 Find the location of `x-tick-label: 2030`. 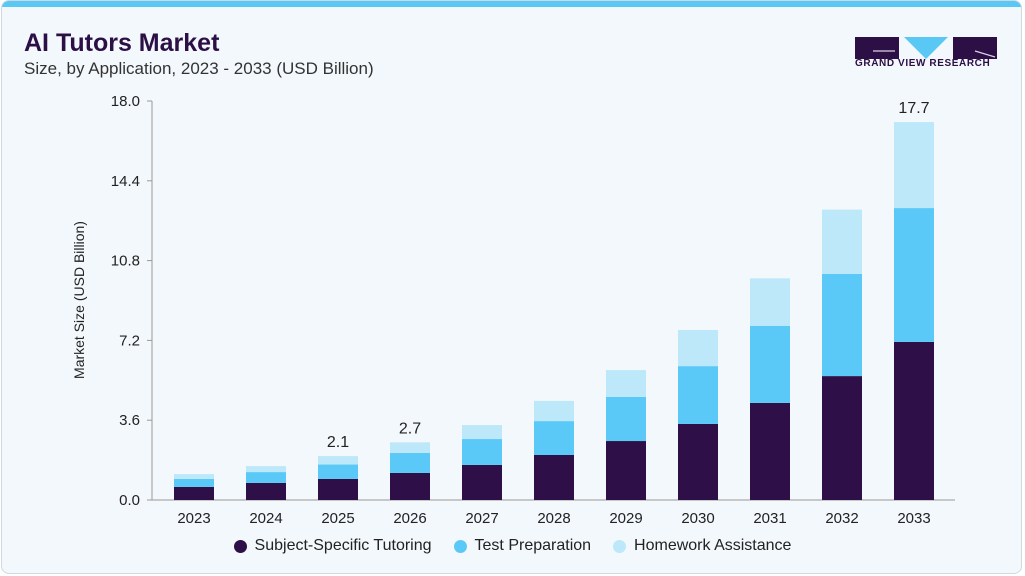

x-tick-label: 2030 is located at coordinates (697, 518).